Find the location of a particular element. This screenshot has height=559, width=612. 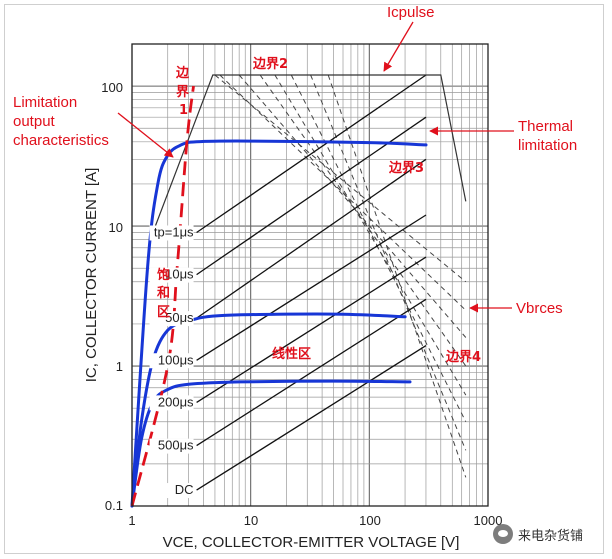

annot-limitation-2: output is located at coordinates (34, 121).